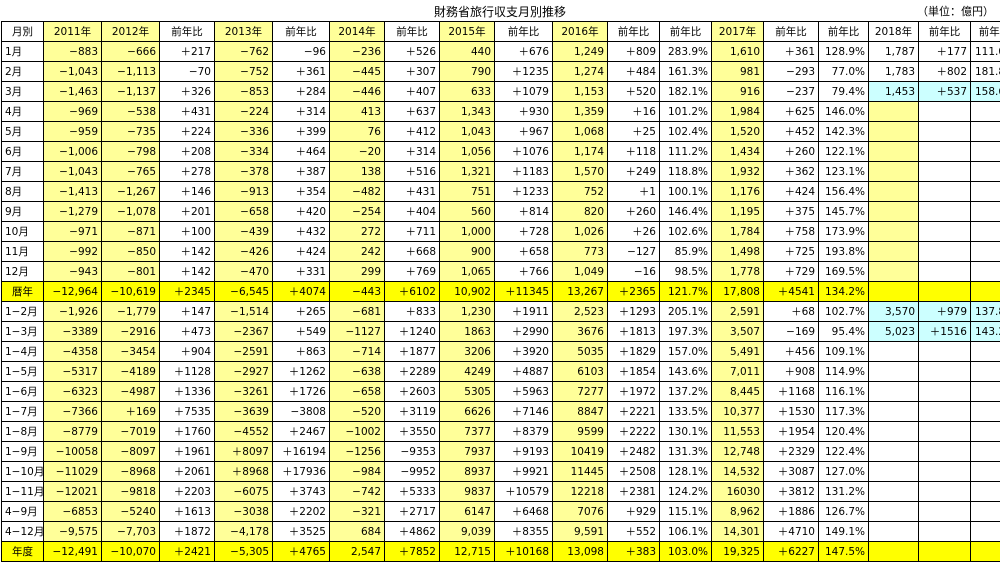  What do you see at coordinates (22, 91) in the screenshot?
I see `row-label: 3月` at bounding box center [22, 91].